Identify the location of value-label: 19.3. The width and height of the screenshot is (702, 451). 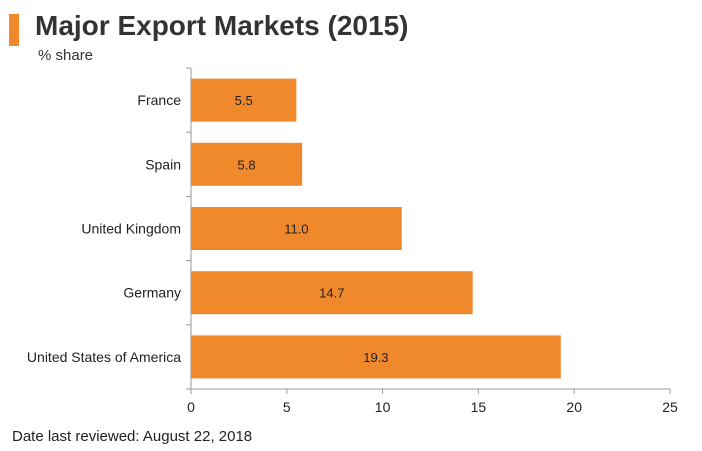
(375, 357).